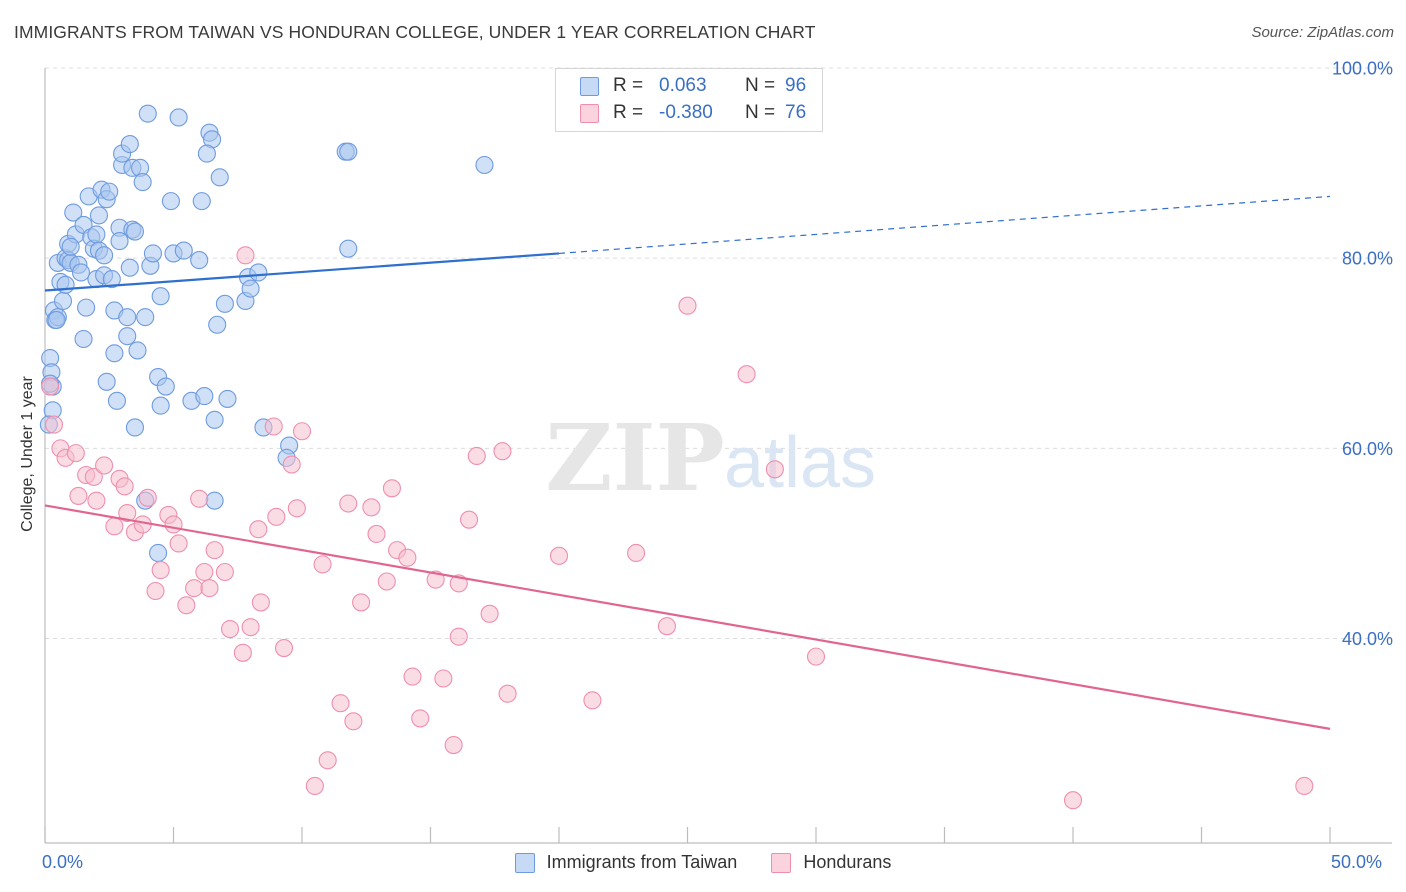 Image resolution: width=1406 pixels, height=892 pixels. What do you see at coordinates (796, 112) in the screenshot?
I see `n-value: 76` at bounding box center [796, 112].